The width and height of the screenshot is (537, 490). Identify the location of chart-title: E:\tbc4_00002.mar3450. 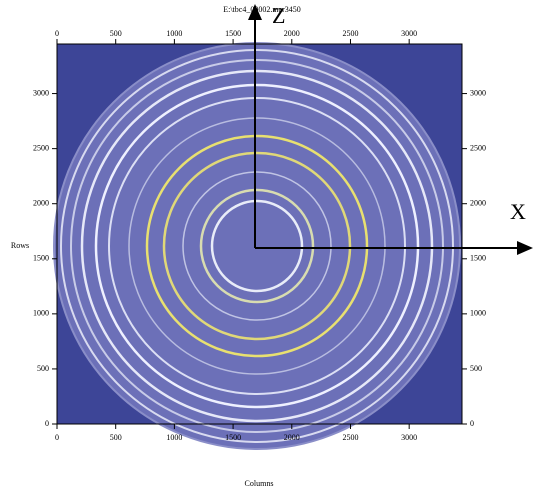
(262, 9).